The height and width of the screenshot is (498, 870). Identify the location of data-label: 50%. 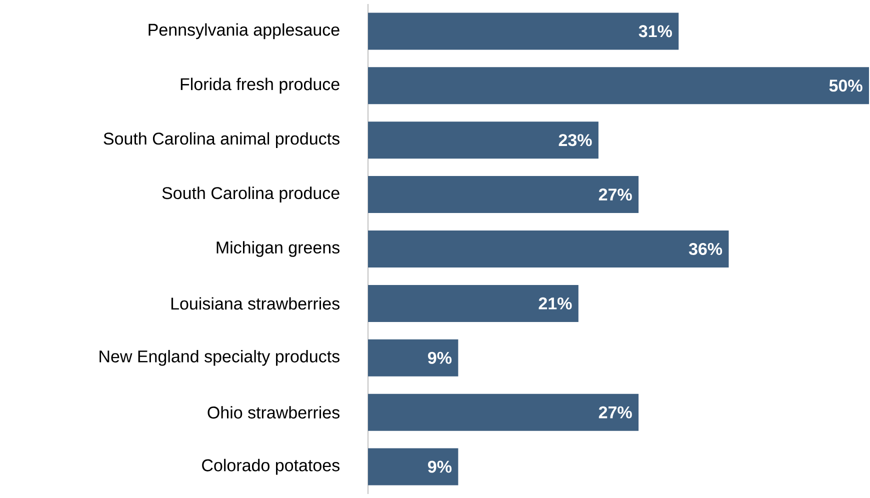
(845, 86).